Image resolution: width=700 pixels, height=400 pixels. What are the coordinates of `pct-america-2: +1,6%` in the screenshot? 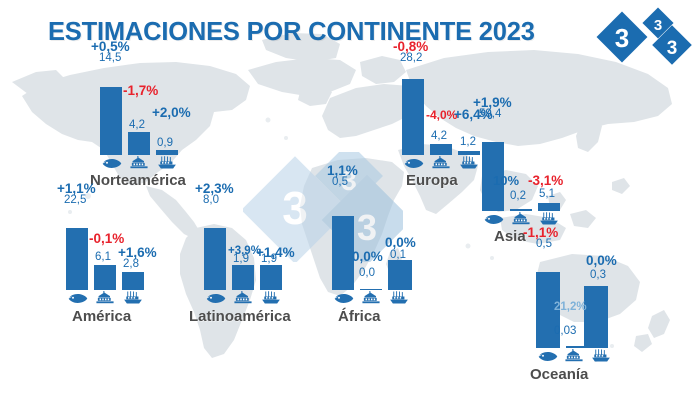 It's located at (137, 252).